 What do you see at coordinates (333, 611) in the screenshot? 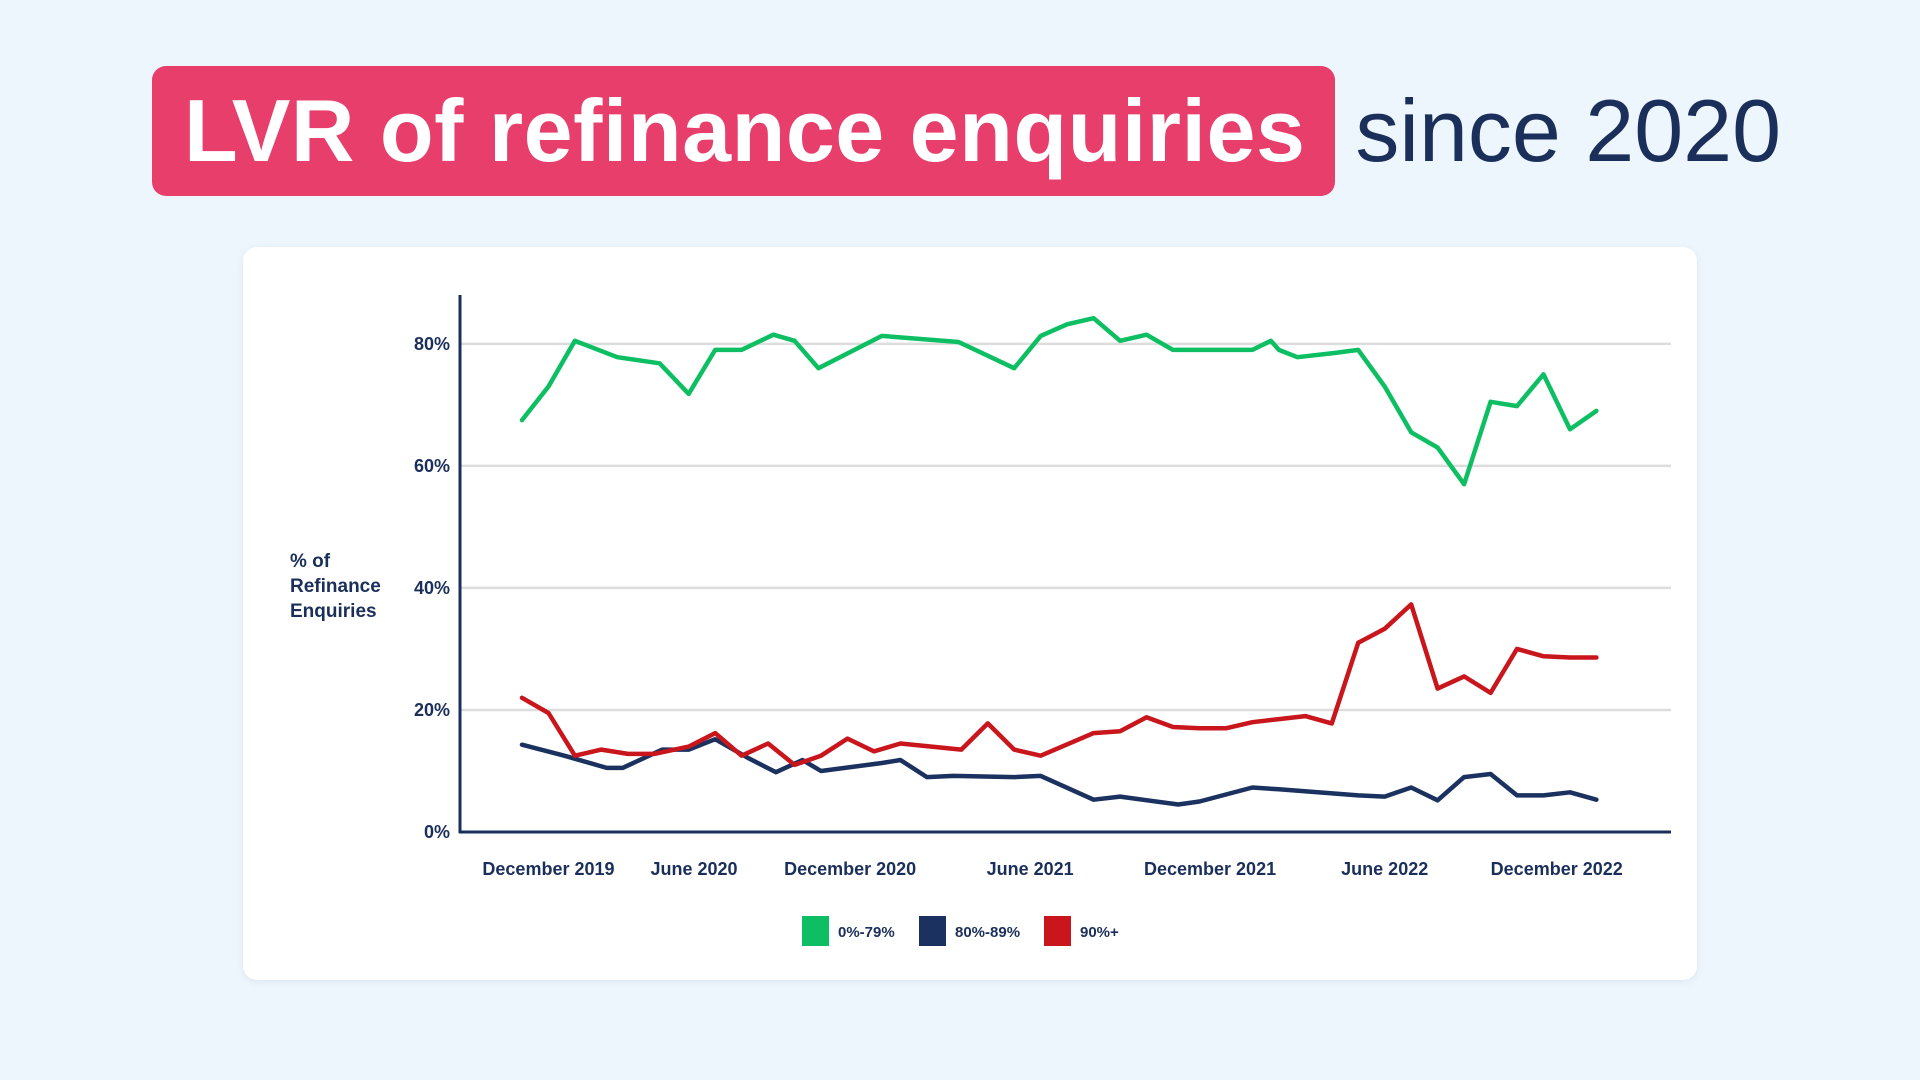
I see `y-axis-label-line: Enquiries` at bounding box center [333, 611].